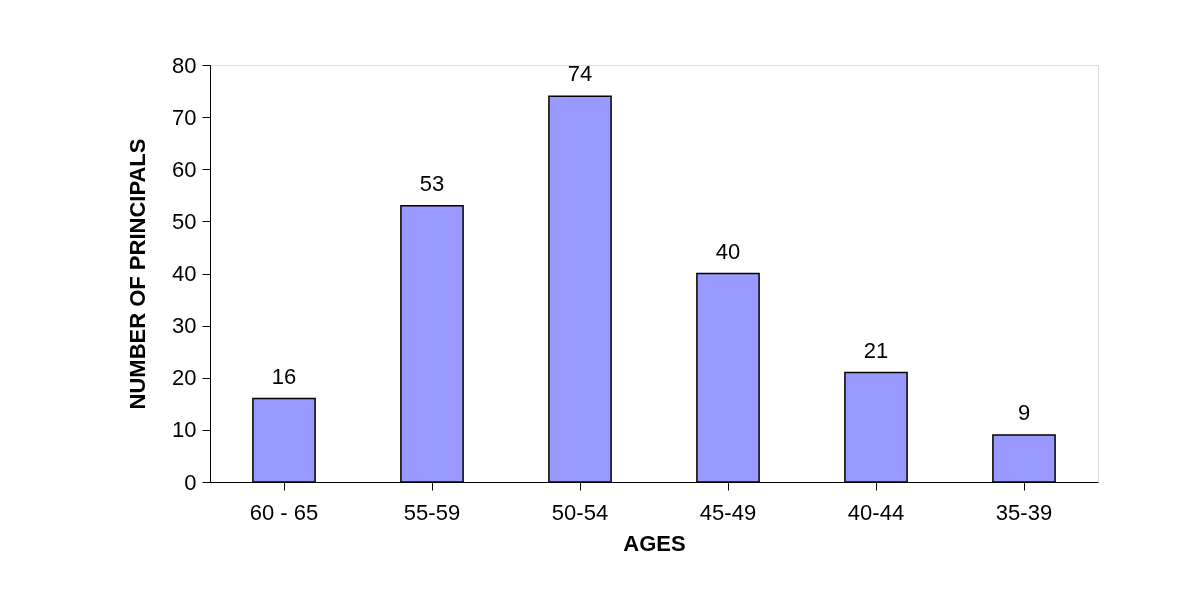  Describe the element at coordinates (432, 183) in the screenshot. I see `data-label: 53` at that location.